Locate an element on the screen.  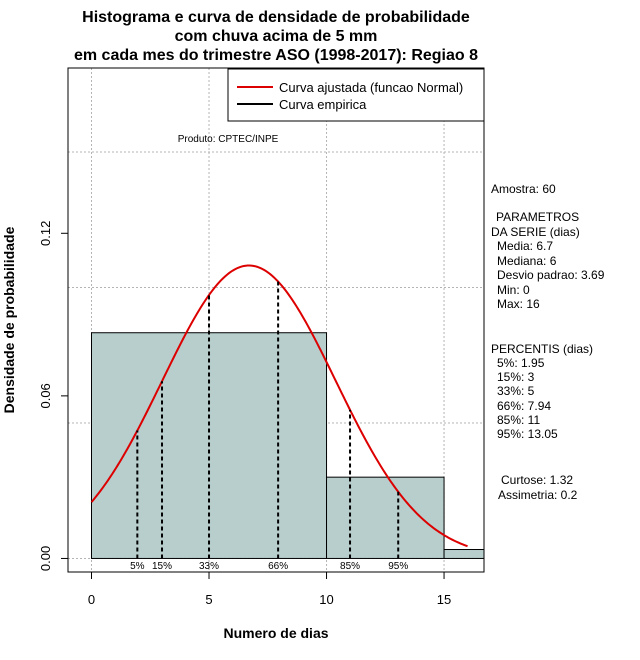
percentile-label-4: 85% is located at coordinates (350, 566).